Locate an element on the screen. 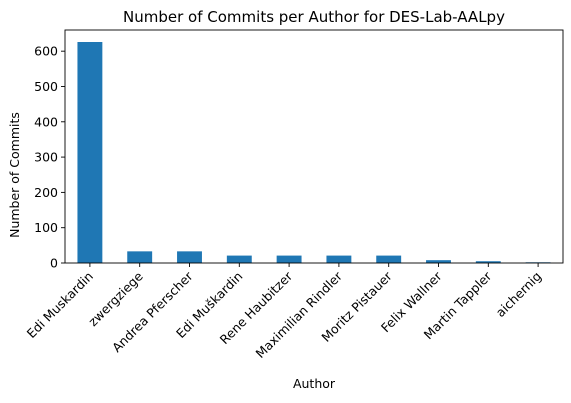  bar-andrea-pferscher is located at coordinates (189, 257).